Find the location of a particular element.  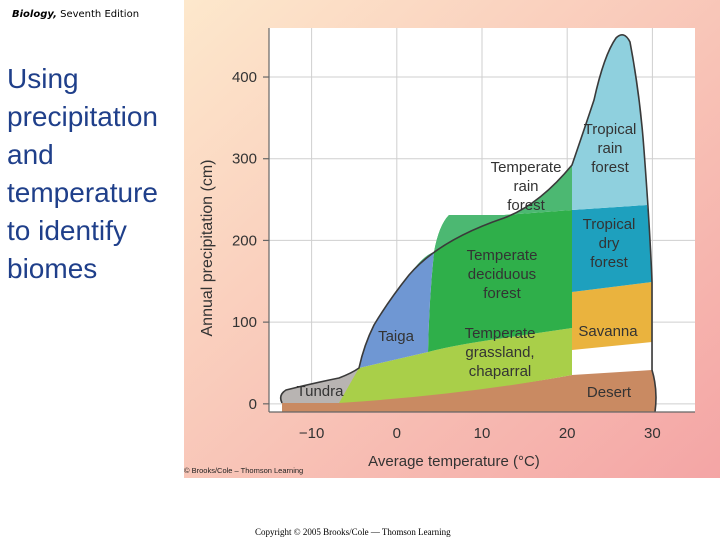

x-axis-label: Average temperature (°C) is located at coordinates (454, 461).